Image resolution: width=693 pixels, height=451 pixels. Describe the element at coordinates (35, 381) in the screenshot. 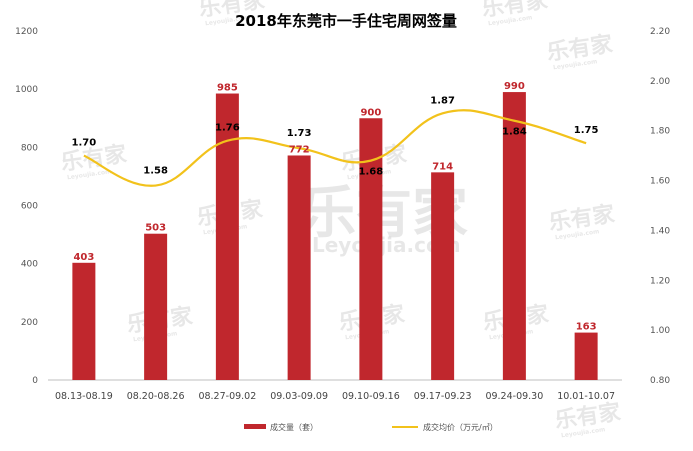

I see `y-left-tick-label: 0` at that location.